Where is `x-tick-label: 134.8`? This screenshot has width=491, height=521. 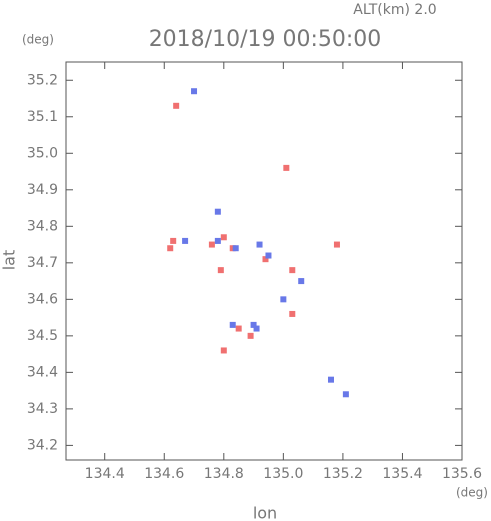
x-tick-label: 134.8 is located at coordinates (224, 474).